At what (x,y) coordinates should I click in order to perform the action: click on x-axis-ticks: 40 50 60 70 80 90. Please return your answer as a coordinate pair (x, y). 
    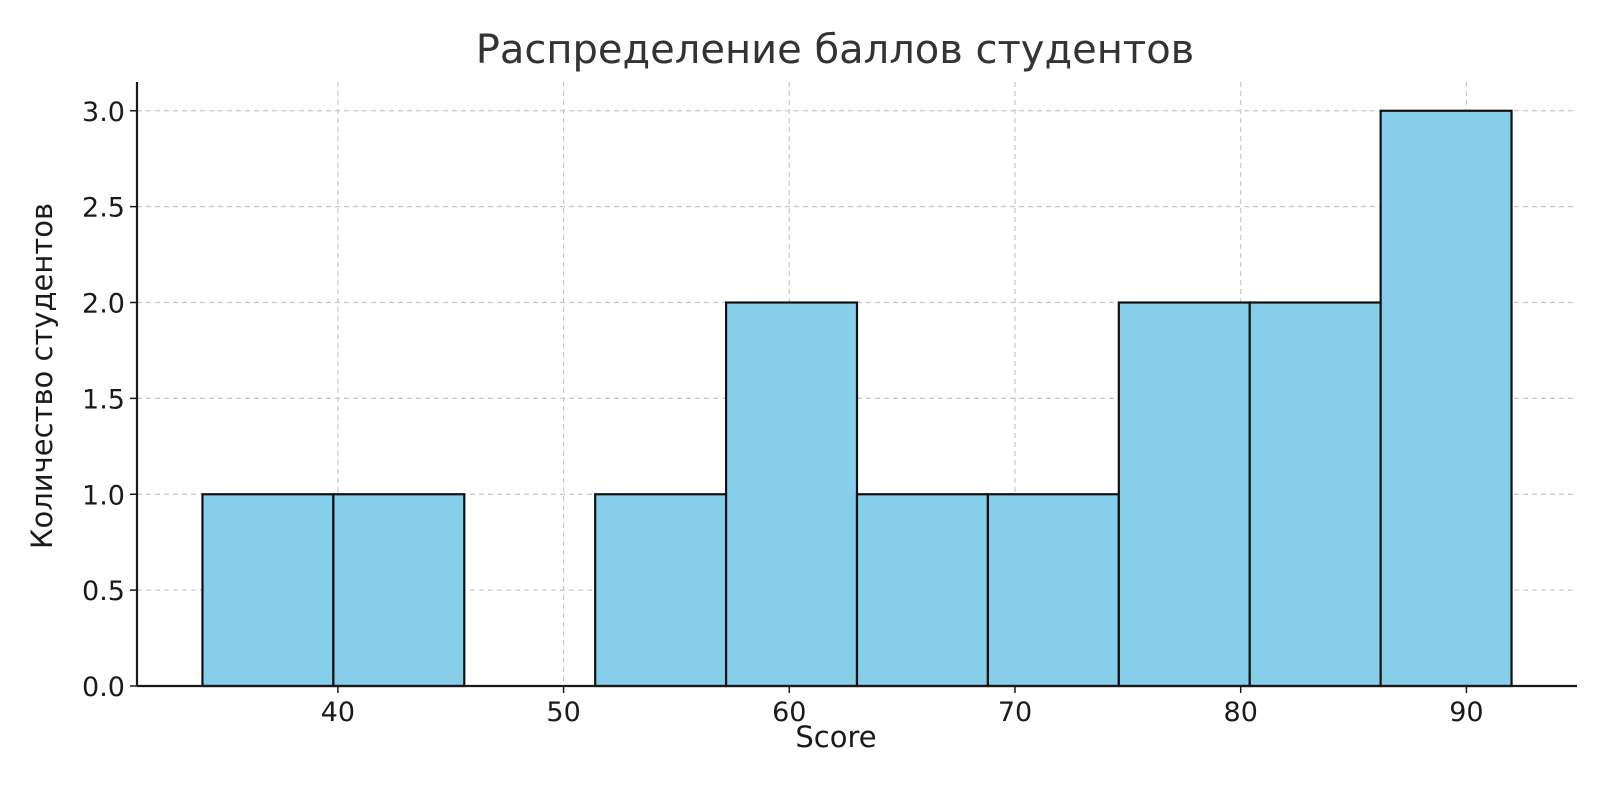
    Looking at the image, I should click on (902, 707).